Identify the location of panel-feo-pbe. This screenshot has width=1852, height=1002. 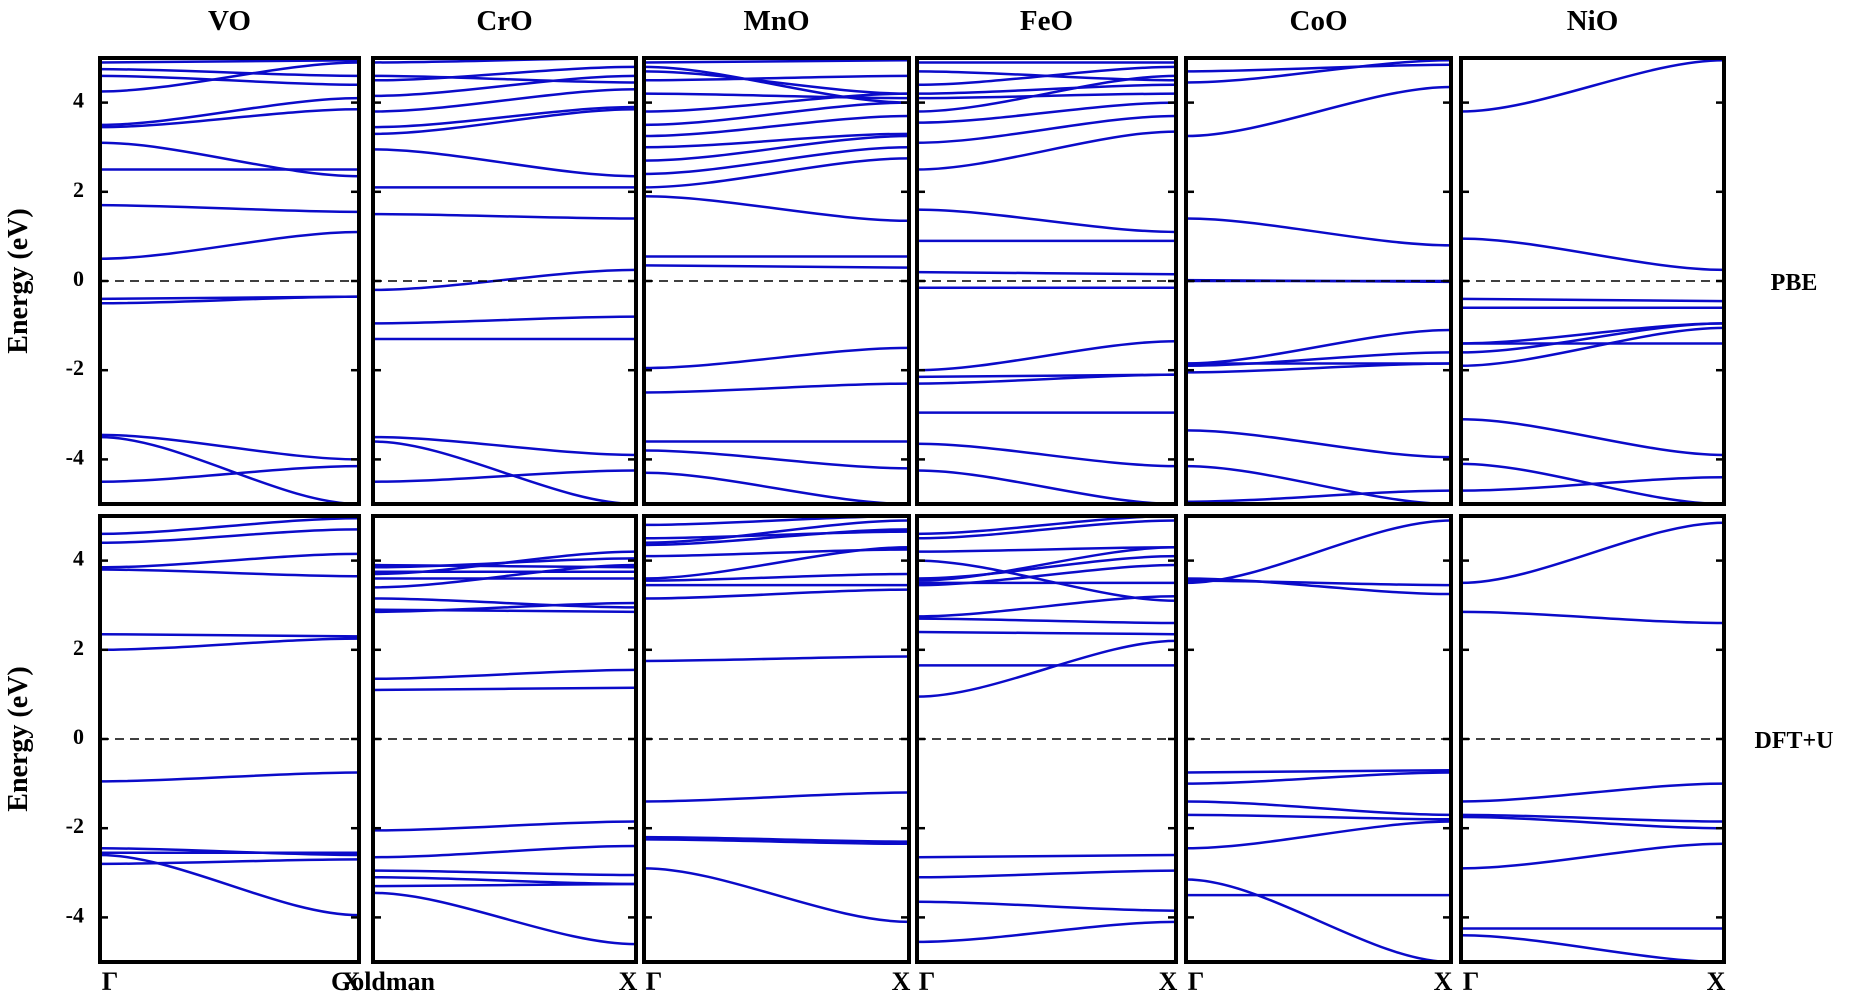
(1046, 281).